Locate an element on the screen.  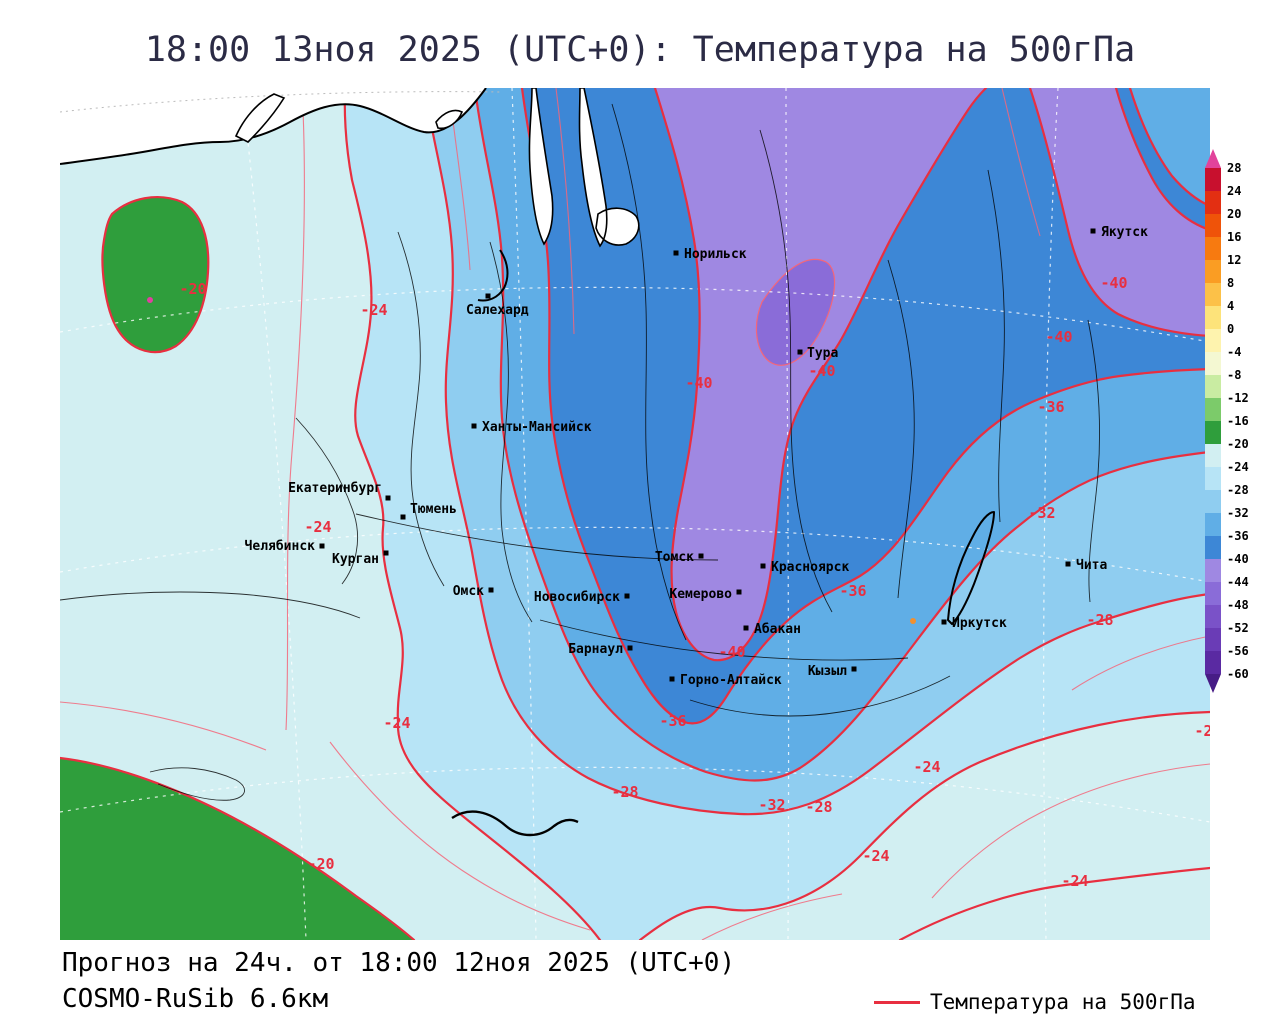
colorbar-tick-label: 8 is located at coordinates (1230, 283).